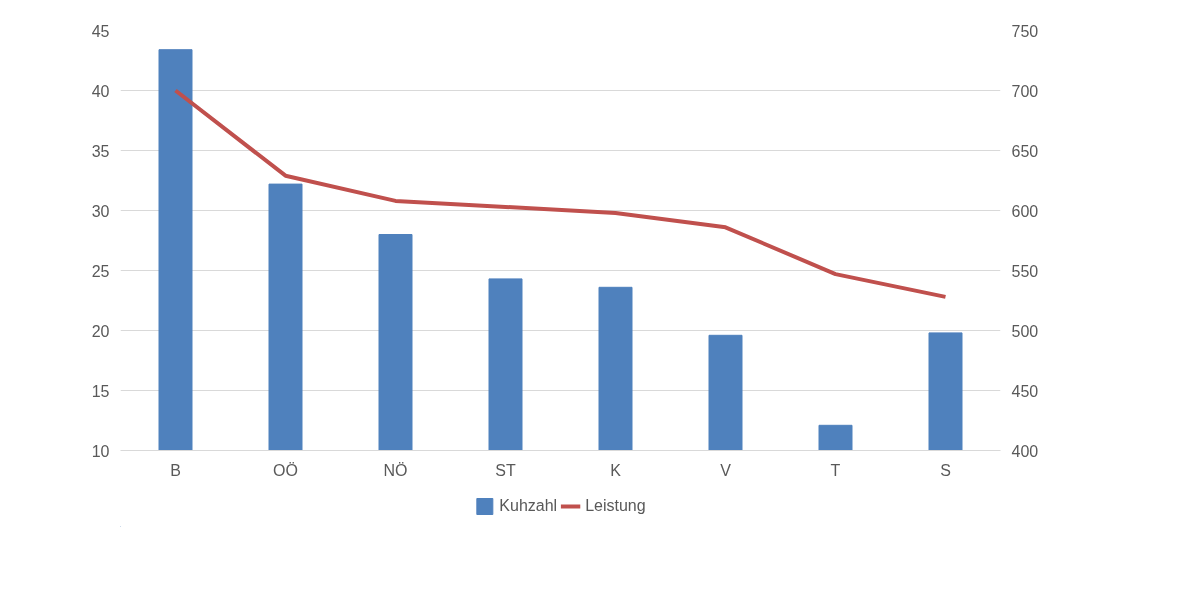 Image resolution: width=1200 pixels, height=594 pixels. What do you see at coordinates (100, 31) in the screenshot?
I see `y-tick-label: 45` at bounding box center [100, 31].